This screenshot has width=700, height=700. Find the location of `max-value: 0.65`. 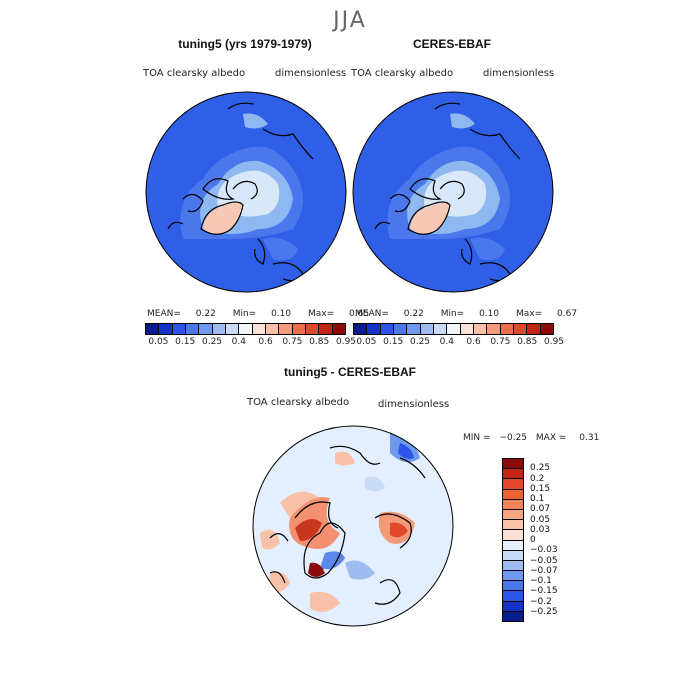

max-value: 0.65 is located at coordinates (359, 314).